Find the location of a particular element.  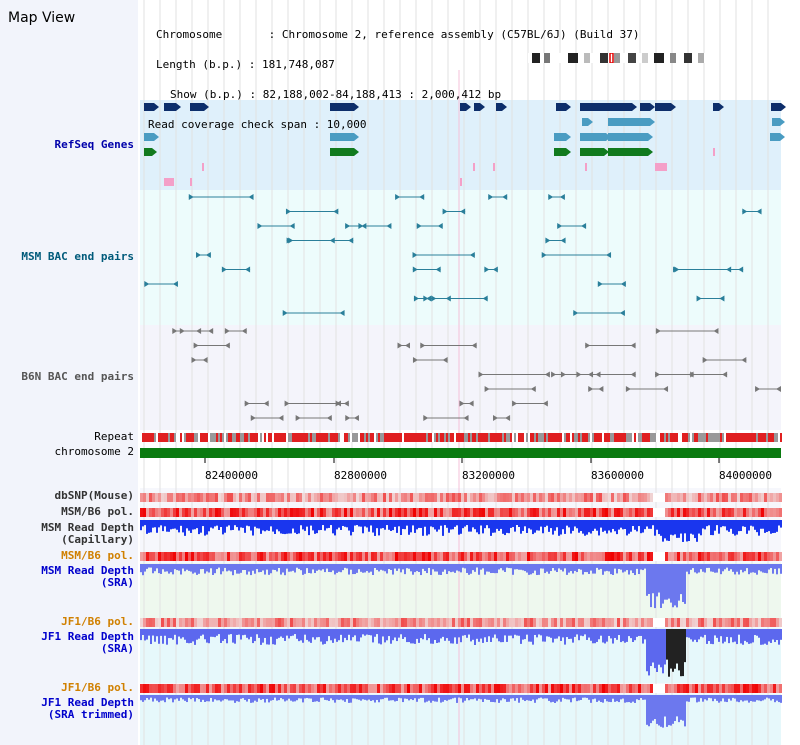

track-label-jf1-depth-trimmed: JF1 Read Depth (SRA trimmed) is located at coordinates (87, 709).